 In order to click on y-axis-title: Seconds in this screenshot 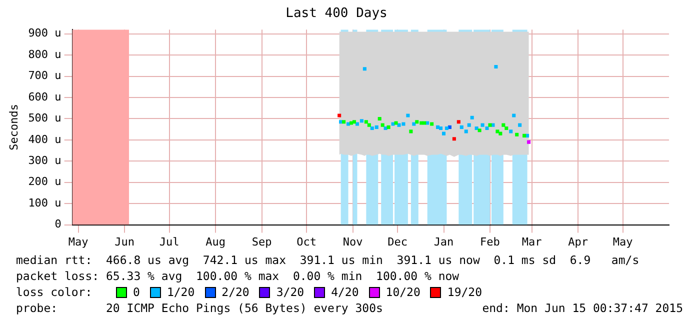, I will do `click(13, 127)`.